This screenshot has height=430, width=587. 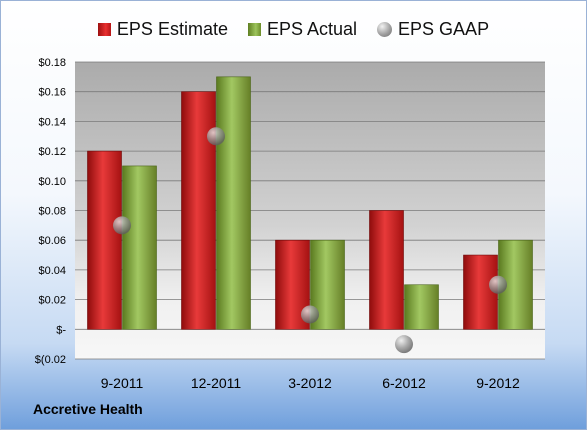 What do you see at coordinates (88, 409) in the screenshot?
I see `company-label: Accretive Health` at bounding box center [88, 409].